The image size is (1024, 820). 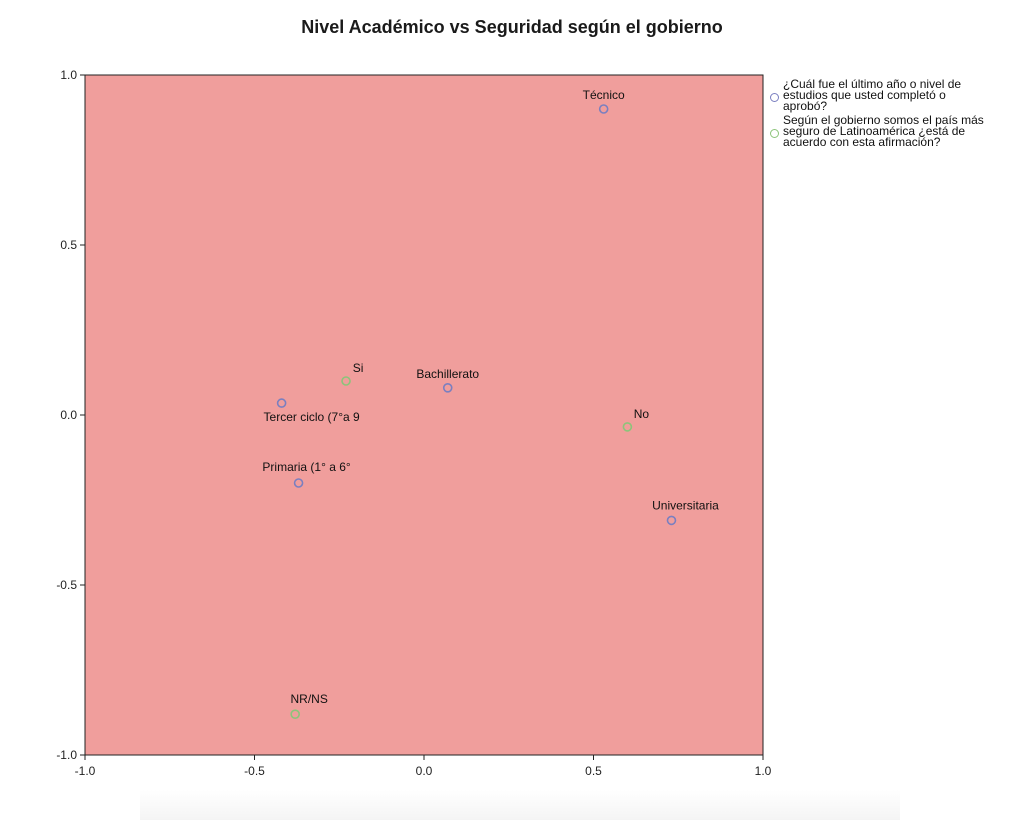 What do you see at coordinates (774, 133) in the screenshot?
I see `legend-marker-seguridad` at bounding box center [774, 133].